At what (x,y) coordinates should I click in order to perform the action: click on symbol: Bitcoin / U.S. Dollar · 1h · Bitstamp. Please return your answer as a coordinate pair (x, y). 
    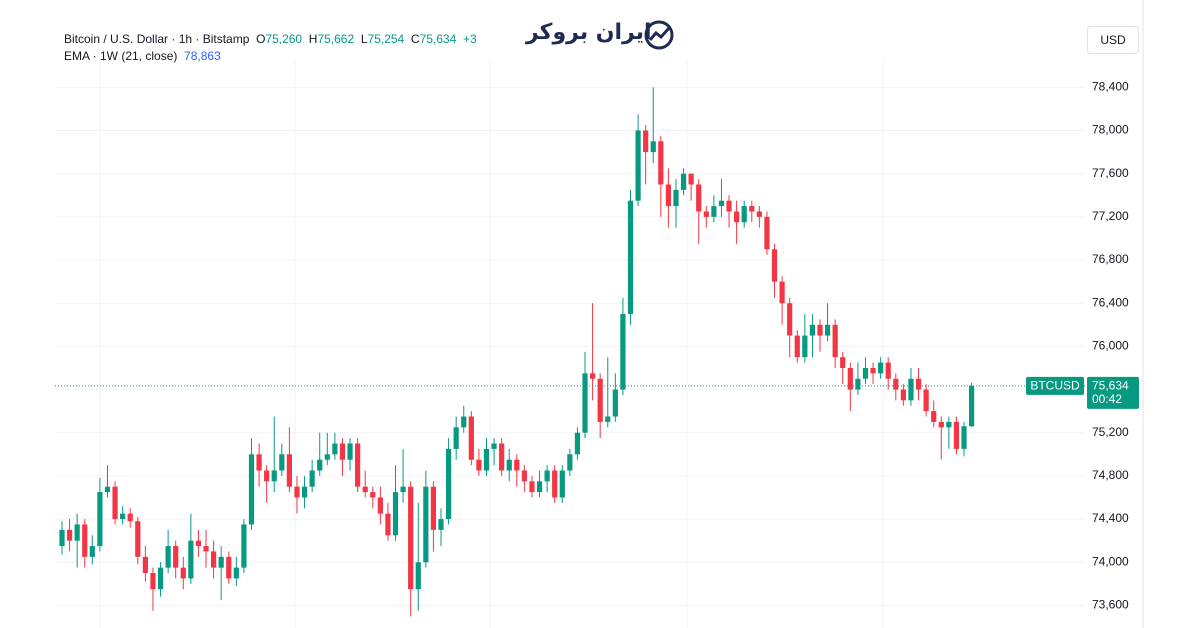
    Looking at the image, I should click on (157, 39).